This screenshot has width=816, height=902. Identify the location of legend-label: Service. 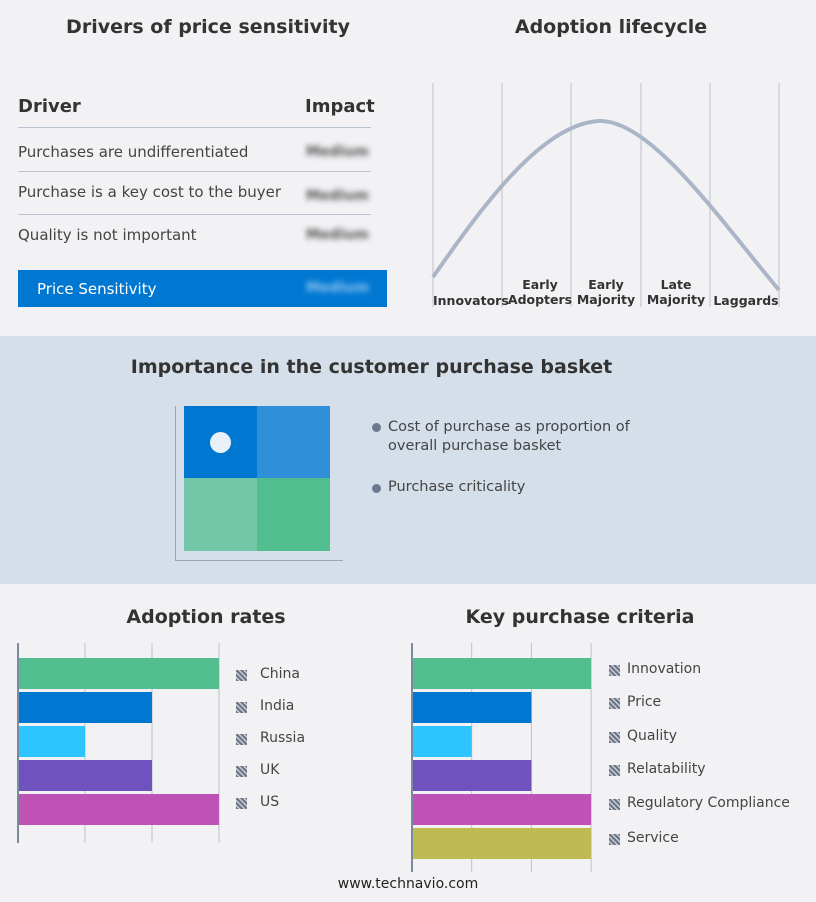
(653, 838).